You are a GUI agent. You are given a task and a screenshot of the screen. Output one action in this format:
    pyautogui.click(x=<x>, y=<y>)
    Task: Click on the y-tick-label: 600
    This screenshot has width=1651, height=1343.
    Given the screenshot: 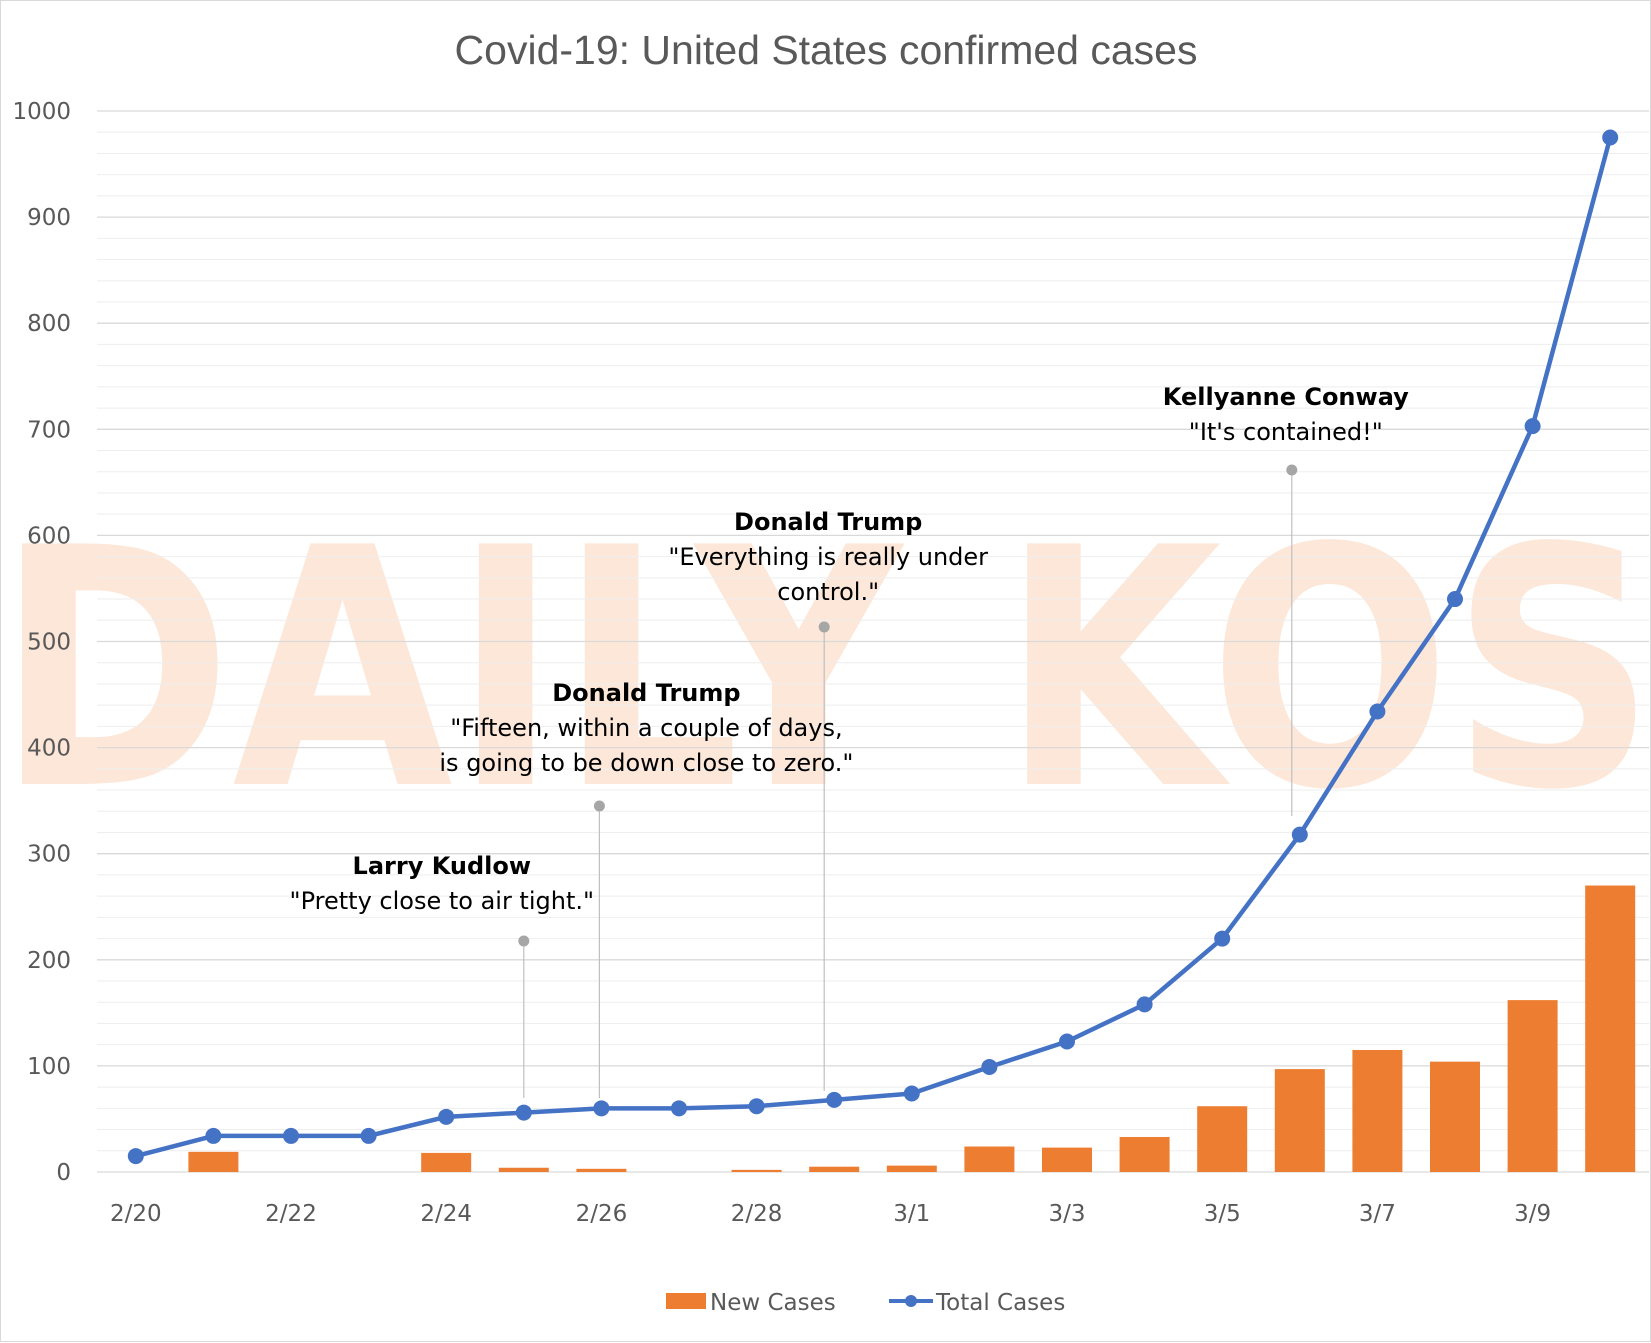 What is the action you would take?
    pyautogui.click(x=49, y=536)
    